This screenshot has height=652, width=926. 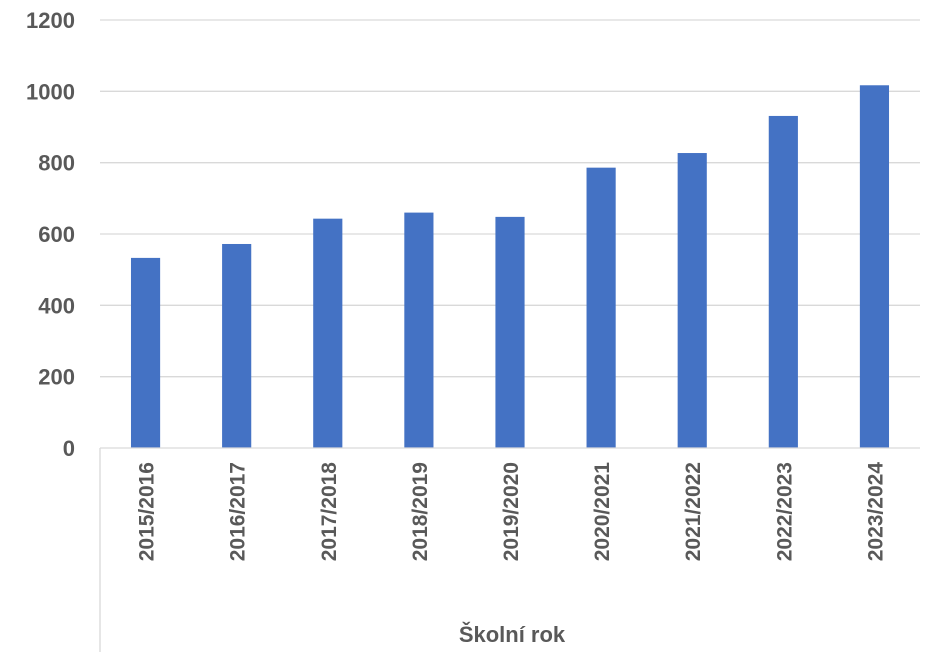 I want to click on y-tick-label: 200, so click(x=56, y=377).